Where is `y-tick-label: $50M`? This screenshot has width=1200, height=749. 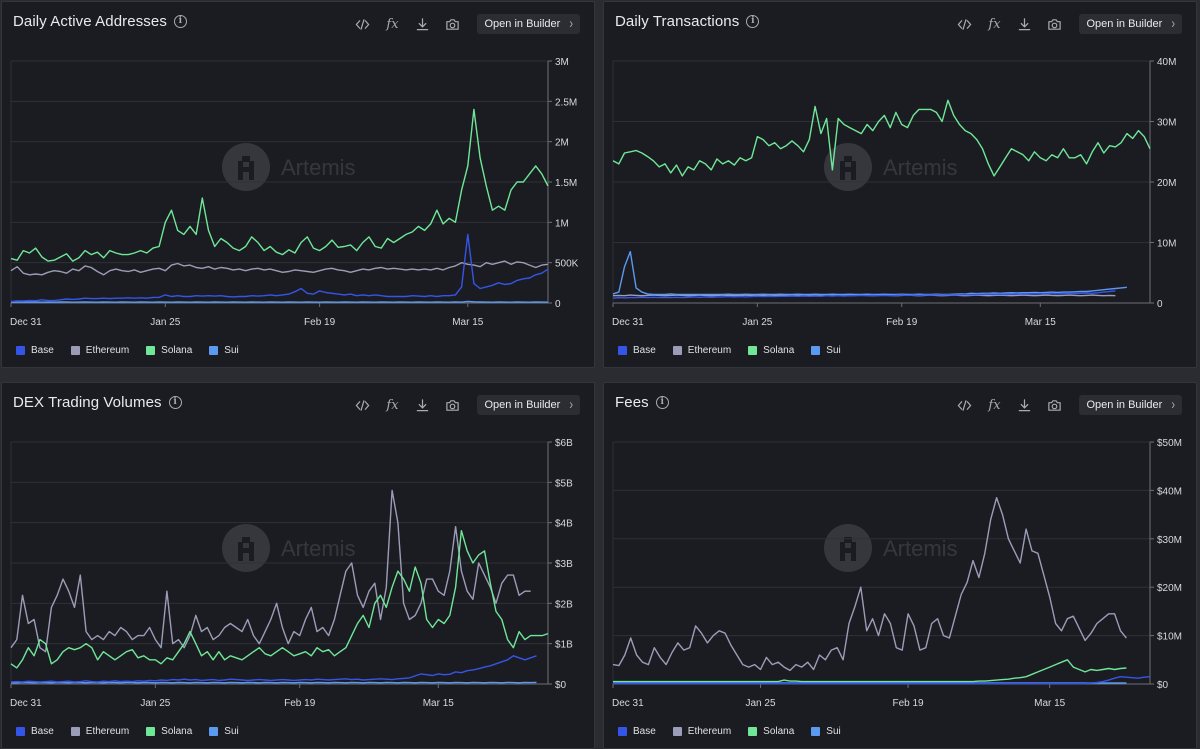 y-tick-label: $50M is located at coordinates (1169, 443).